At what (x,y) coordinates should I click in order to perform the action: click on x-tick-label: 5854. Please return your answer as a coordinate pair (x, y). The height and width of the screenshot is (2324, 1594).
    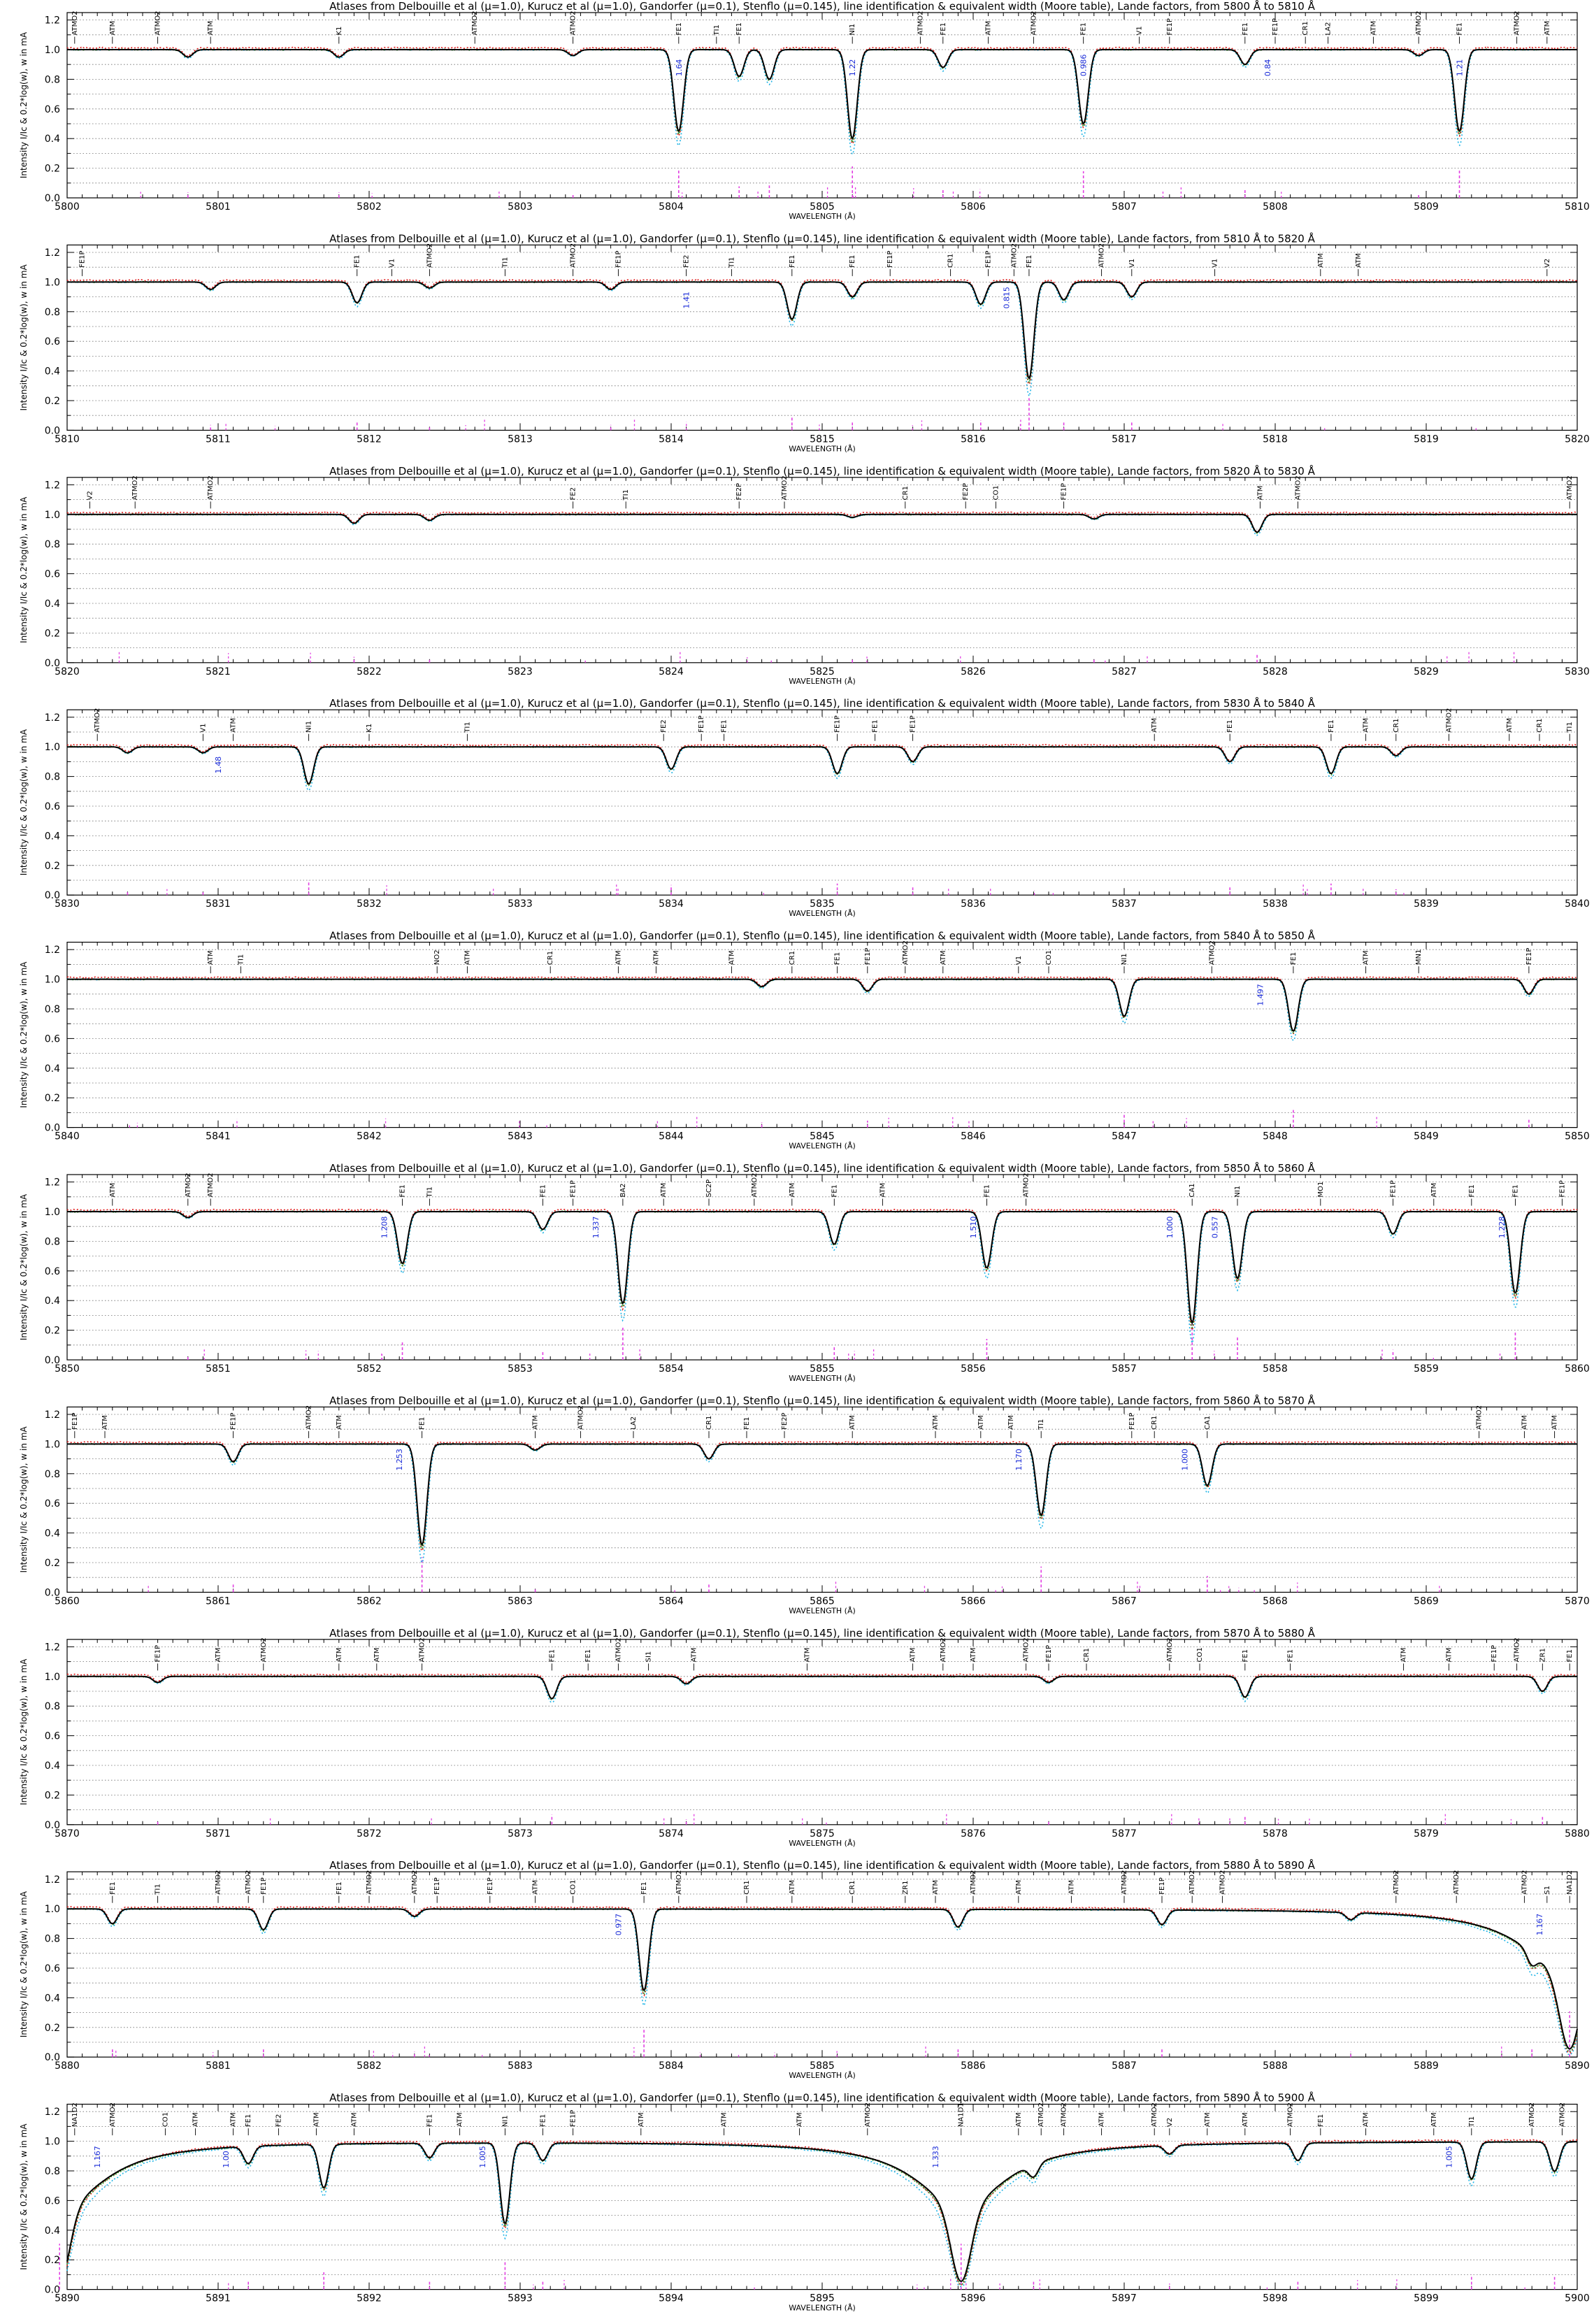
    Looking at the image, I should click on (671, 1369).